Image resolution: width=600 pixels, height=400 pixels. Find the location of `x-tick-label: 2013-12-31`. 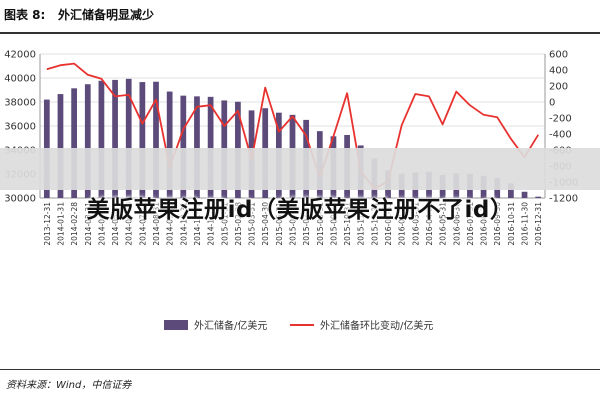

x-tick-label: 2013-12-31 is located at coordinates (47, 224).